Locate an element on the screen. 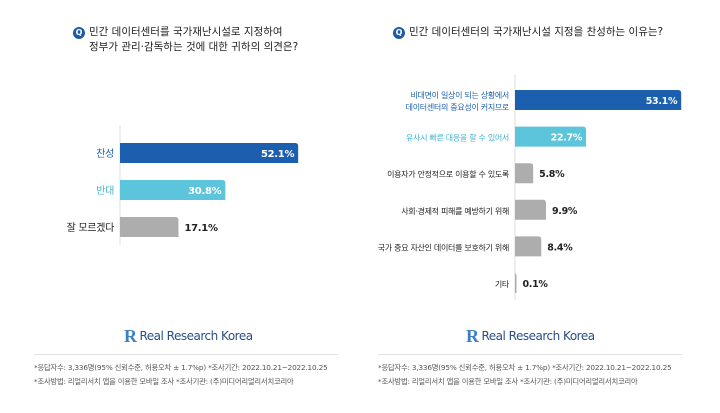 The height and width of the screenshot is (413, 720). right-chart-title: 민간 데이터센터의 국가재난시설 지정을 찬성하는 이유는? is located at coordinates (536, 32).